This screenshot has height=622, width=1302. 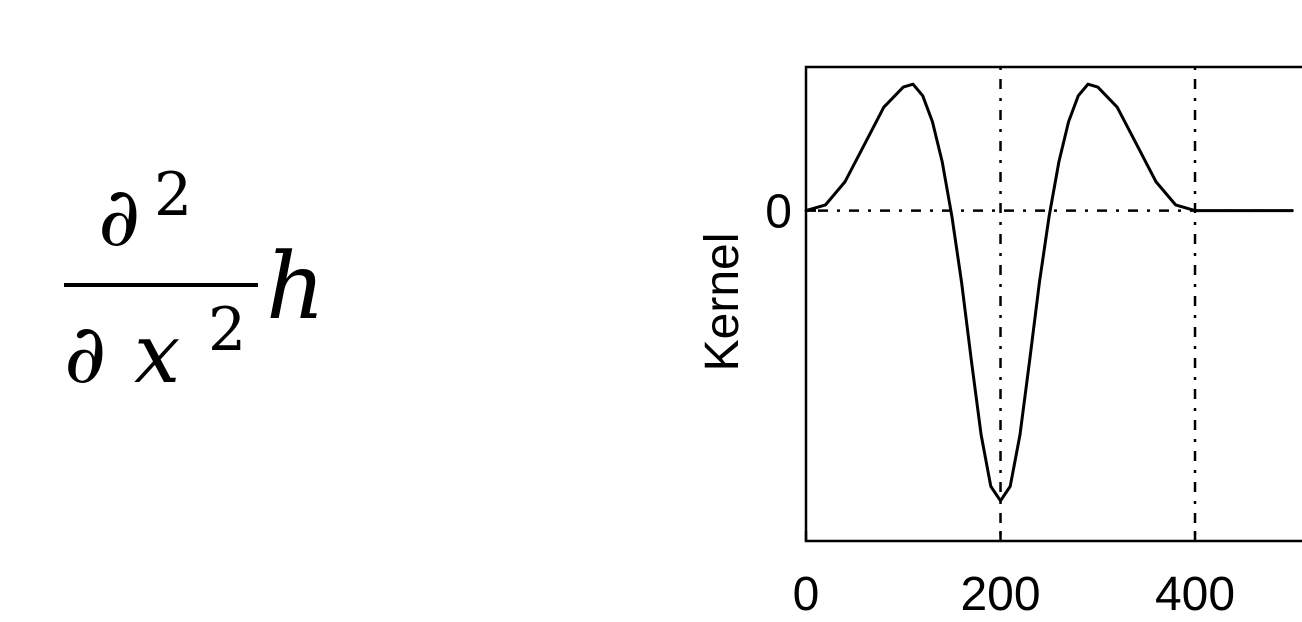 What do you see at coordinates (119, 217) in the screenshot?
I see `numerator-partial-symbol: ∂` at bounding box center [119, 217].